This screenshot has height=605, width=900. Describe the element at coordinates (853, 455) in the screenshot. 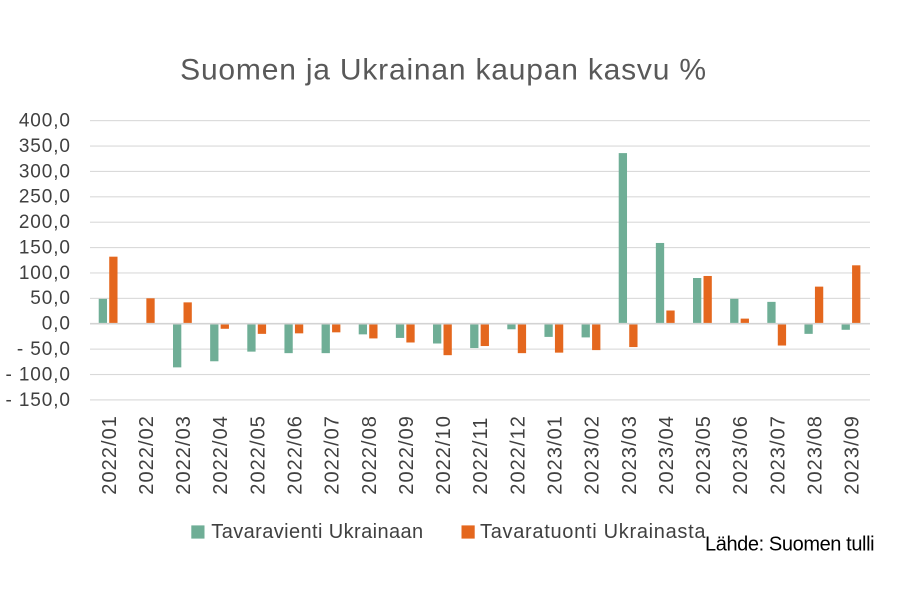

I see `svg-text: 2023/09` at that location.